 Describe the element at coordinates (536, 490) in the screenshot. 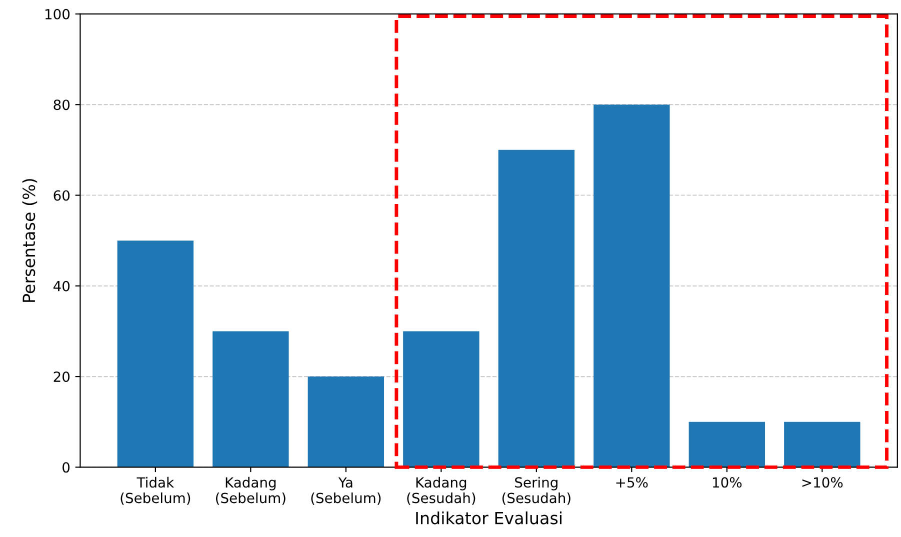

I see `x-tick-label: Sering (Sesudah)` at that location.